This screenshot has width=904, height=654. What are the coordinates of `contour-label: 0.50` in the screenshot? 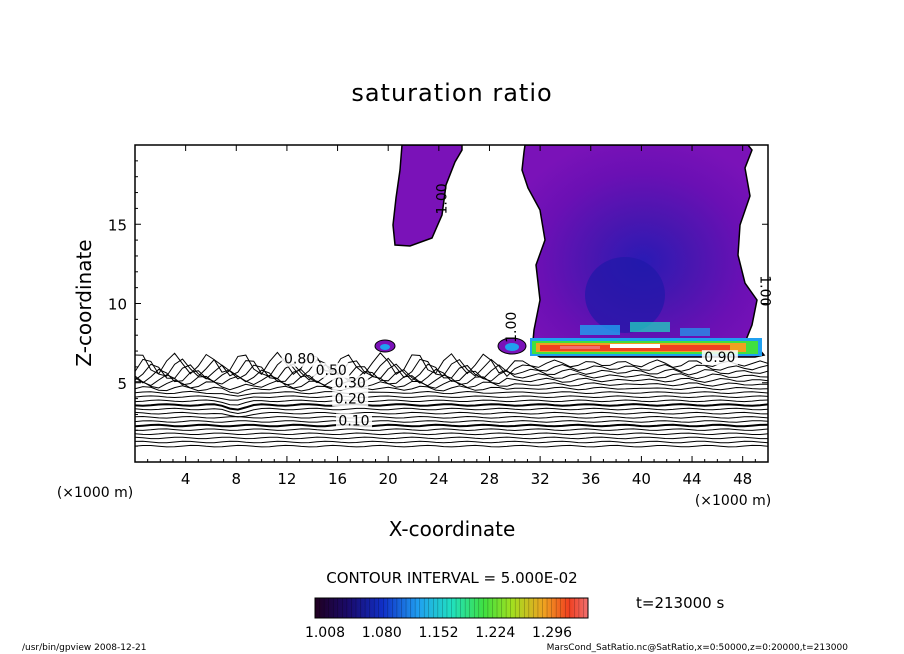 It's located at (331, 371).